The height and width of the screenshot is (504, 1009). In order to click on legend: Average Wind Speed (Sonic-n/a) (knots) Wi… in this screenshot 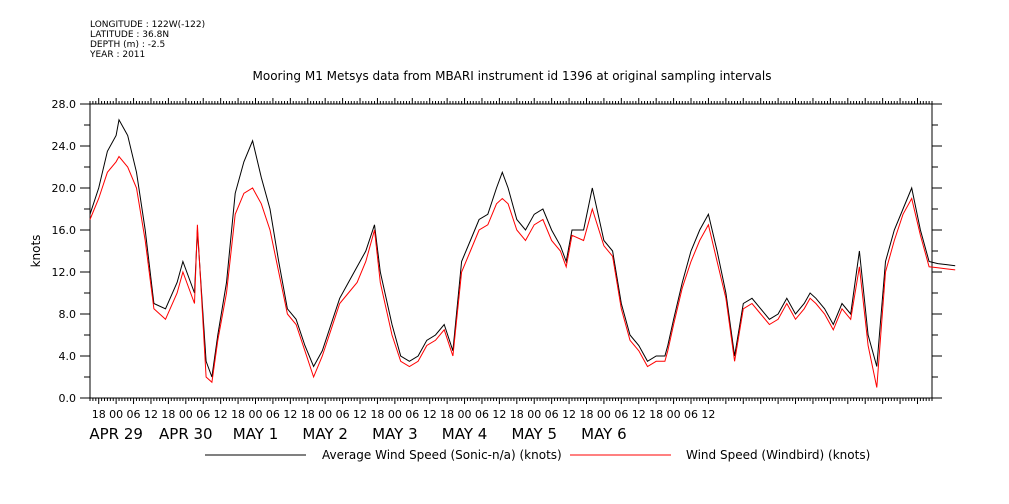, I will do `click(537, 455)`.